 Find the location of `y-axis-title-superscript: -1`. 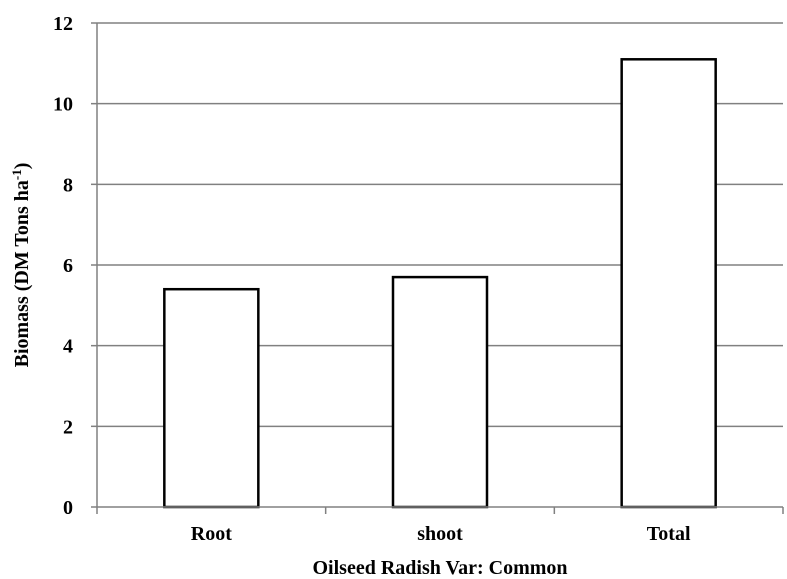

y-axis-title-superscript: -1 is located at coordinates (16, 174).